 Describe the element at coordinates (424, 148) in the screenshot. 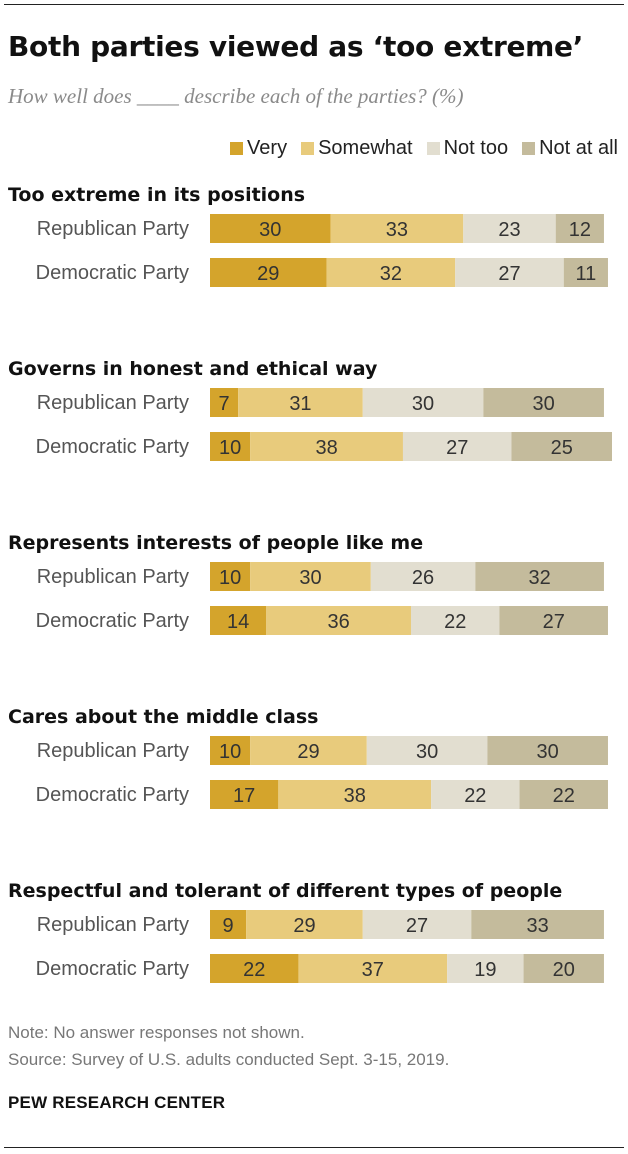

I see `legend: Very Somewhat Not too Not at all` at that location.